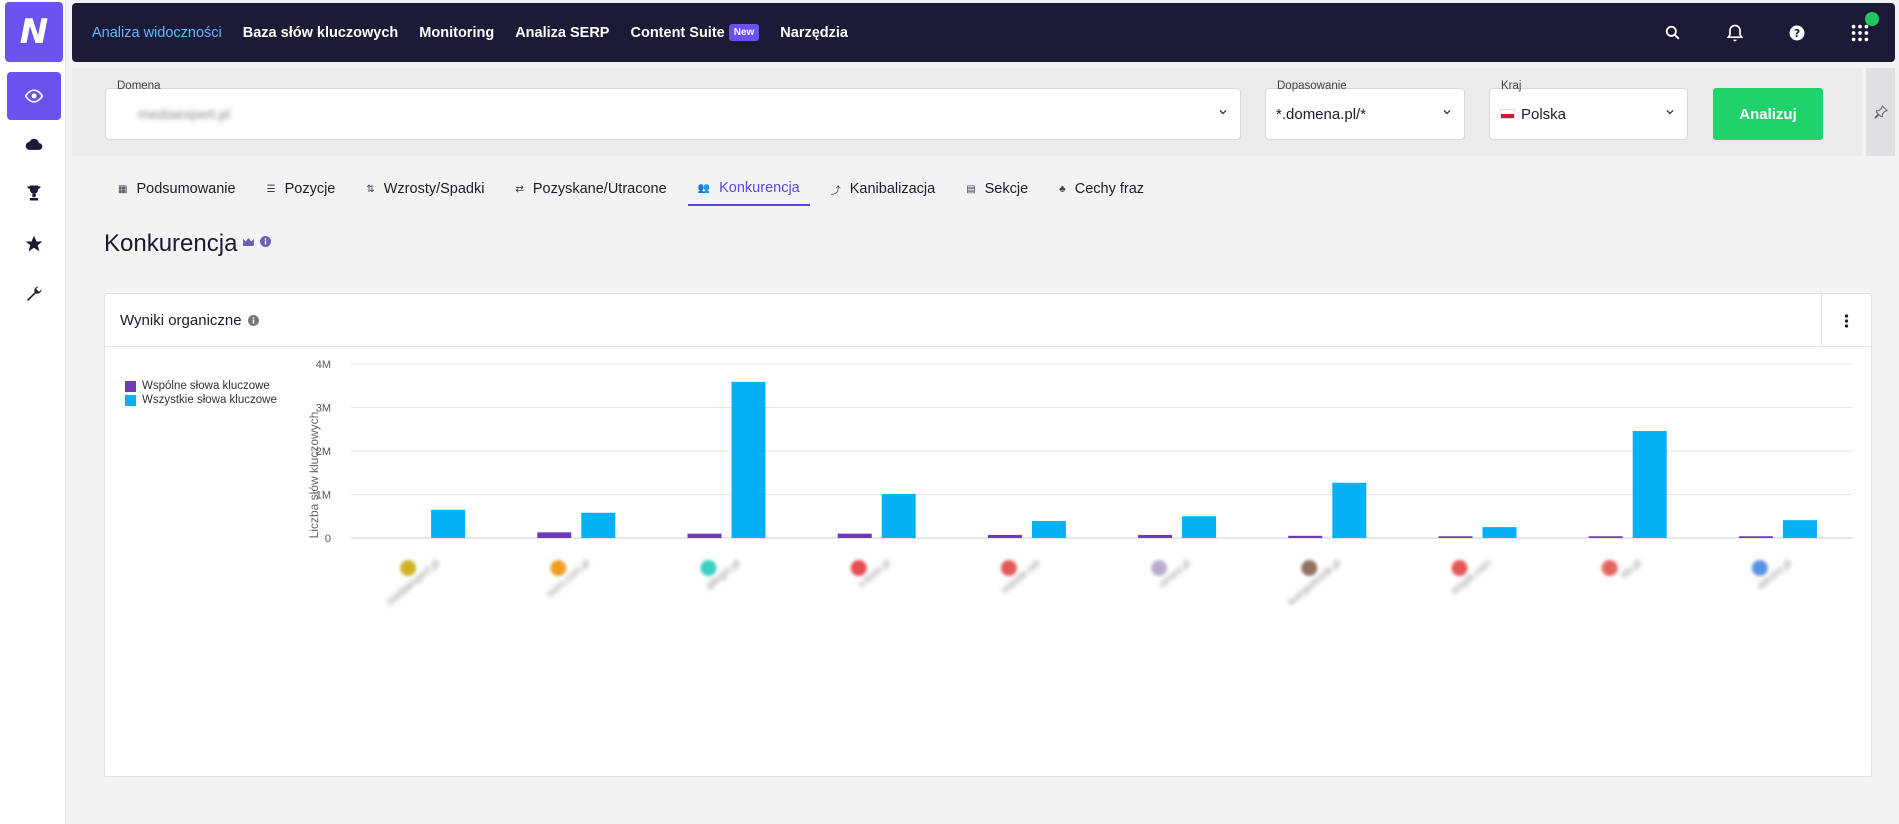  Describe the element at coordinates (370, 189) in the screenshot. I see `up-down-icon: ⇅` at that location.